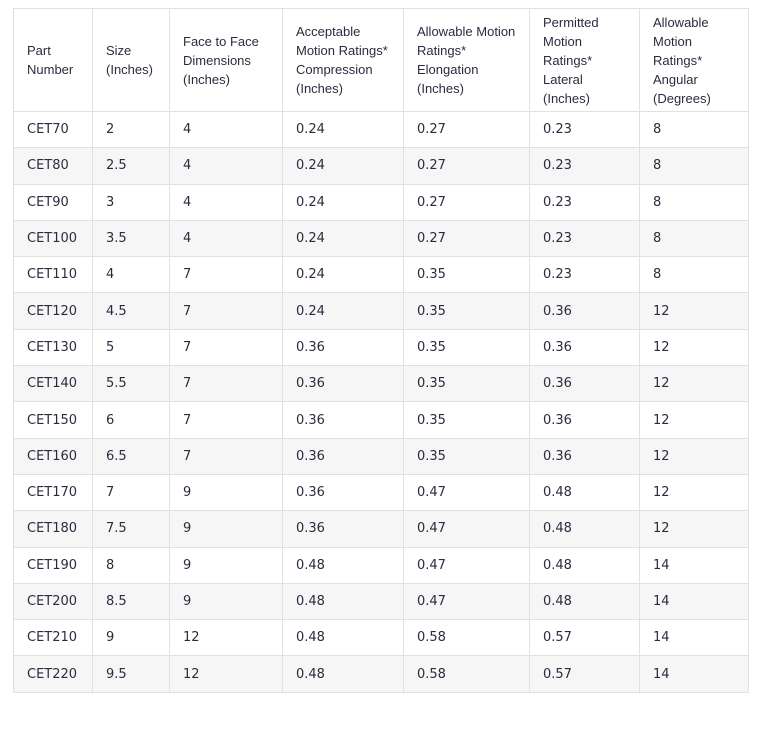 The image size is (757, 743). I want to click on table-row: CET70 2 4 0.24 0.27 0.23 8, so click(381, 129).